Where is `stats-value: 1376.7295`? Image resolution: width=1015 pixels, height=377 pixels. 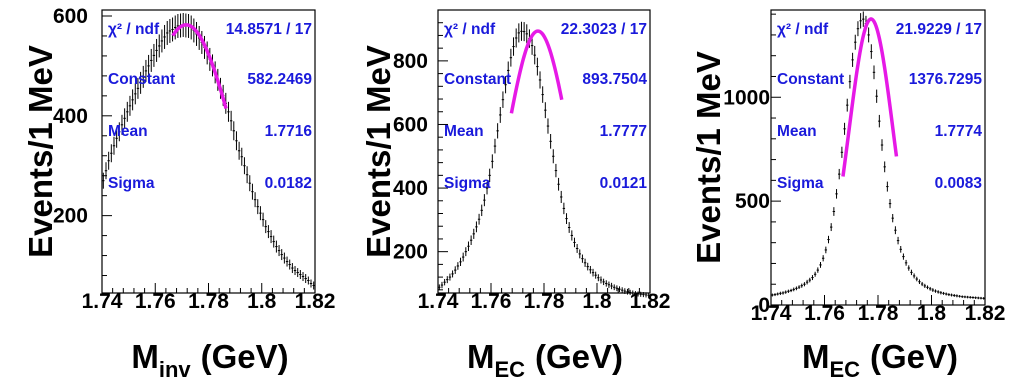 stats-value: 1376.7295 is located at coordinates (946, 79).